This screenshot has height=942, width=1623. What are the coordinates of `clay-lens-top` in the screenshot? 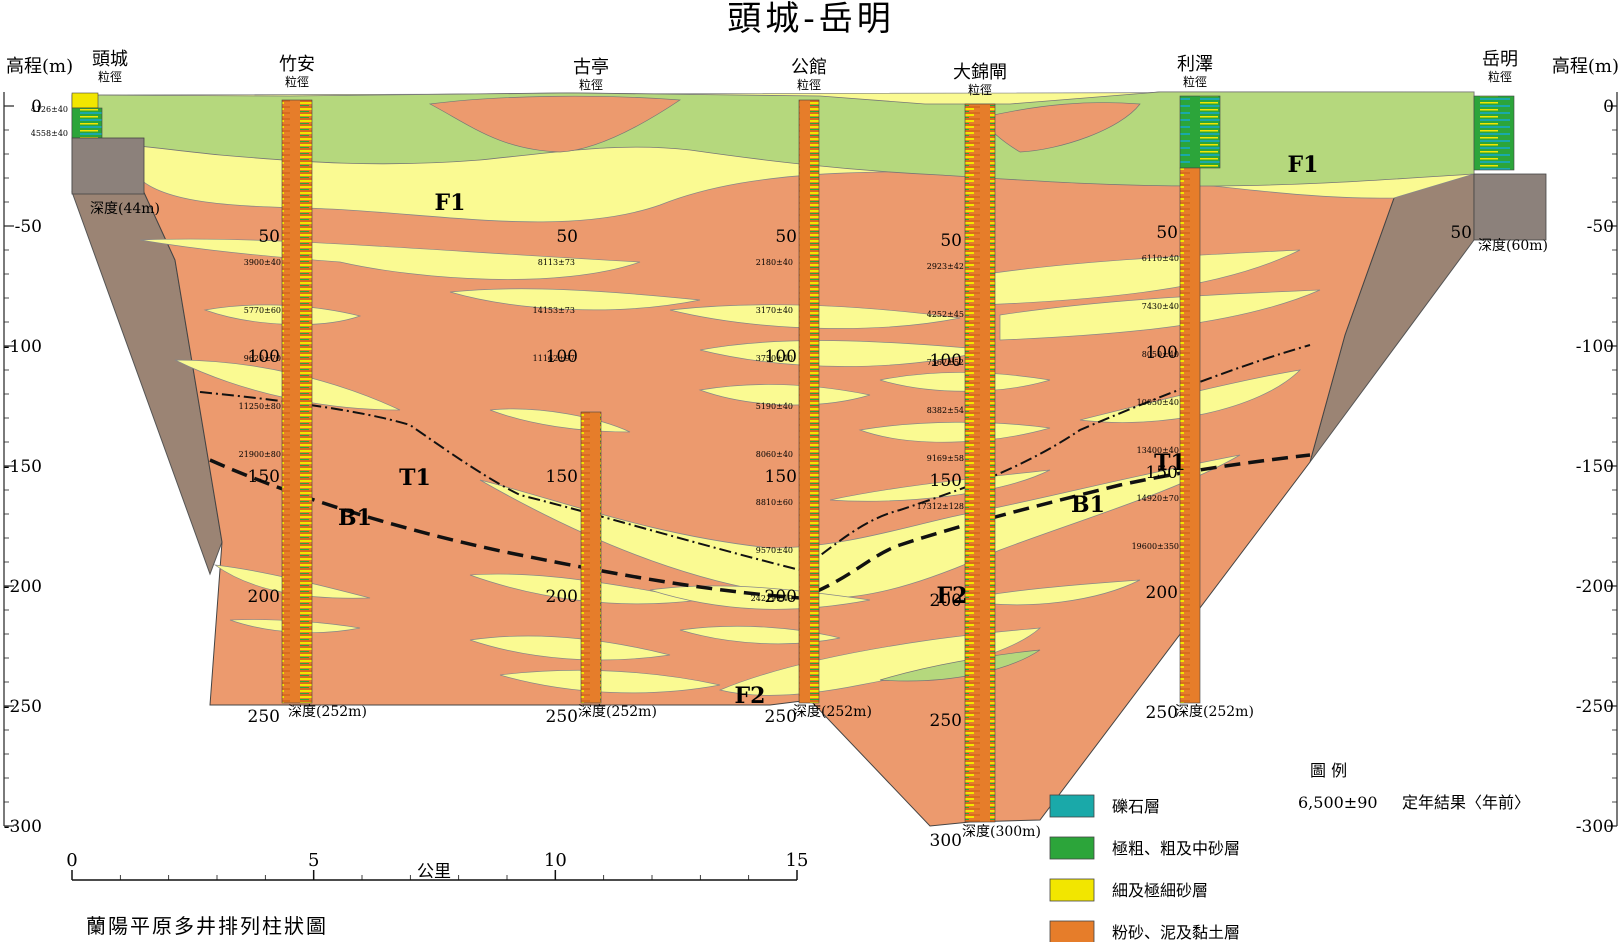 It's located at (555, 124).